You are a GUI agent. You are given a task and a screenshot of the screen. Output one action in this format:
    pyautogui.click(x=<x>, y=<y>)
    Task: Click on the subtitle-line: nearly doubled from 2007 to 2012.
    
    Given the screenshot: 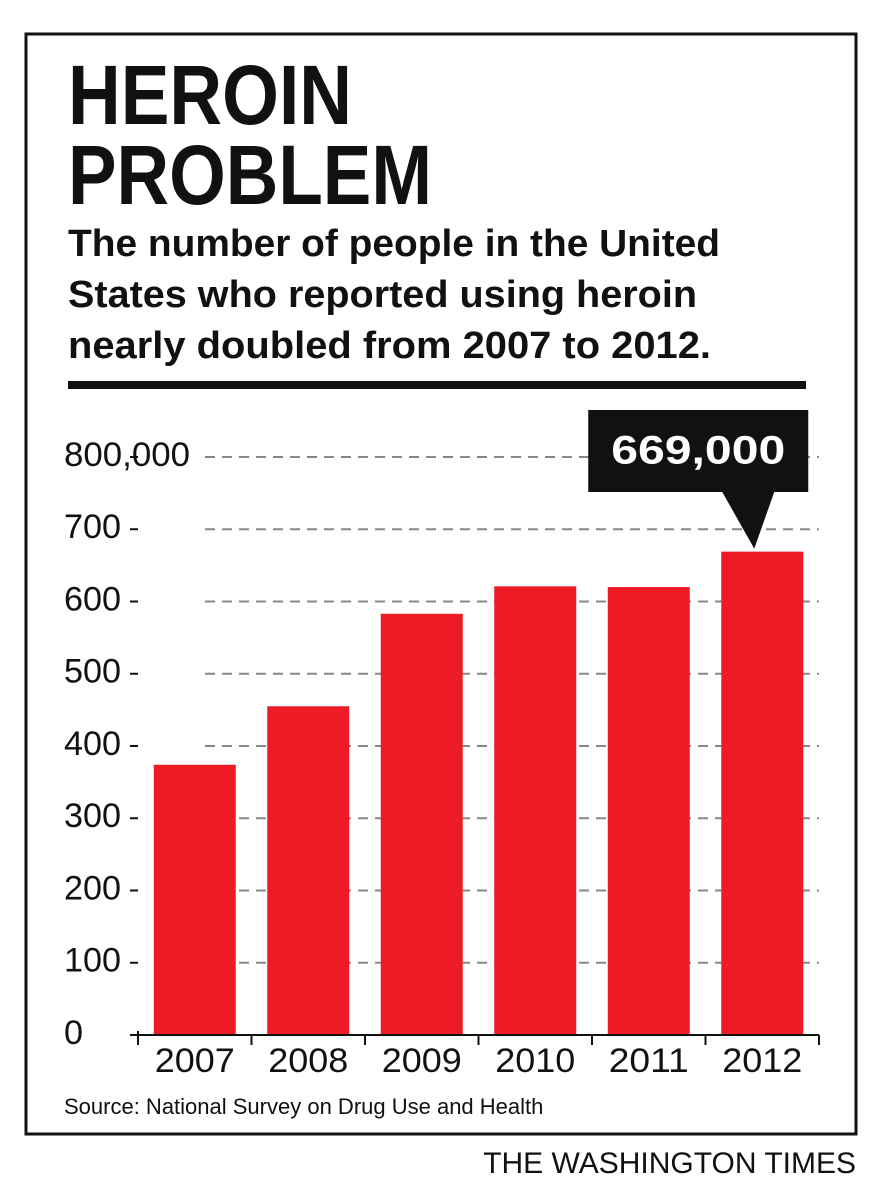 What is the action you would take?
    pyautogui.click(x=389, y=346)
    